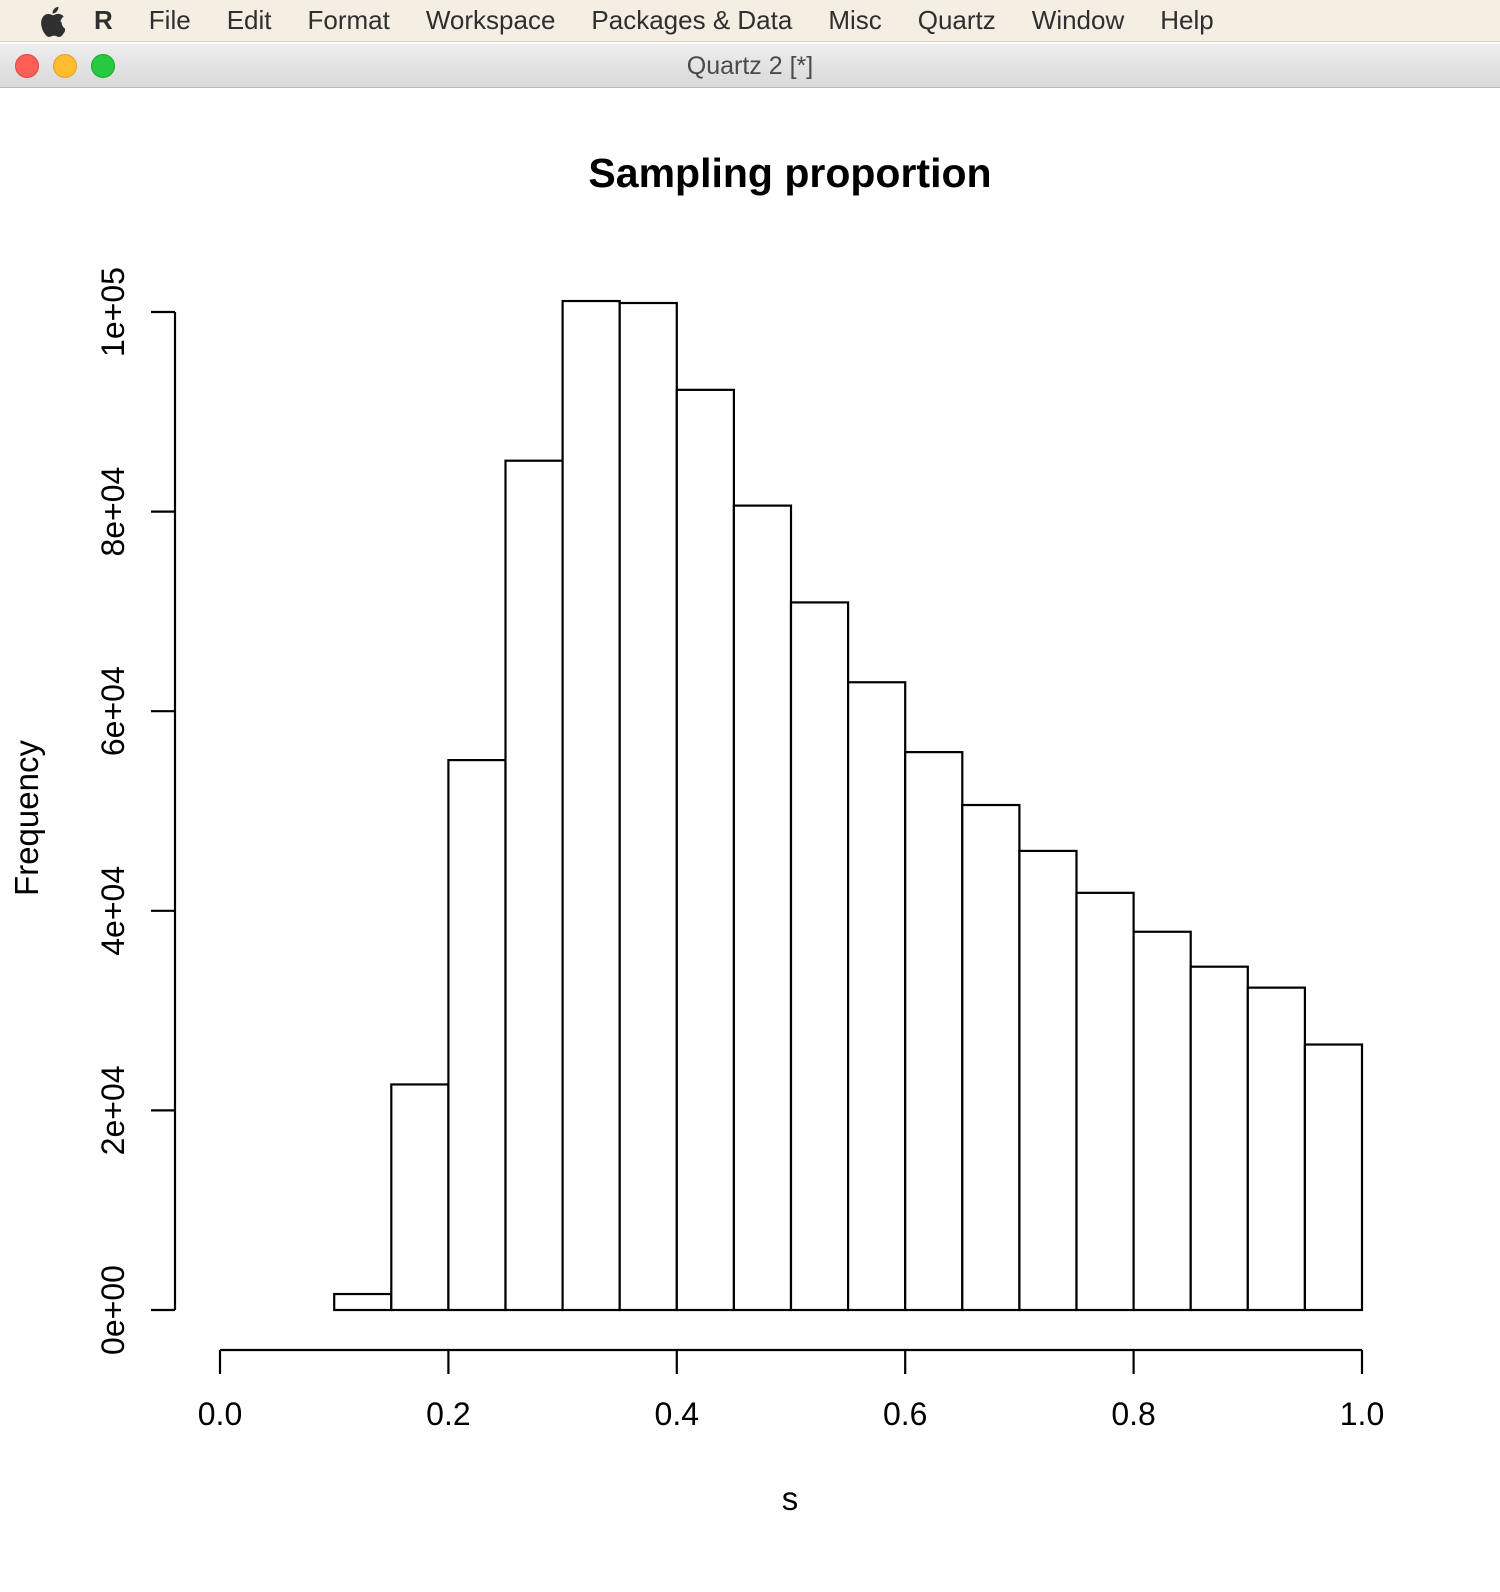 This screenshot has height=1592, width=1500. What do you see at coordinates (677, 1414) in the screenshot?
I see `x-tick-label: 0.4` at bounding box center [677, 1414].